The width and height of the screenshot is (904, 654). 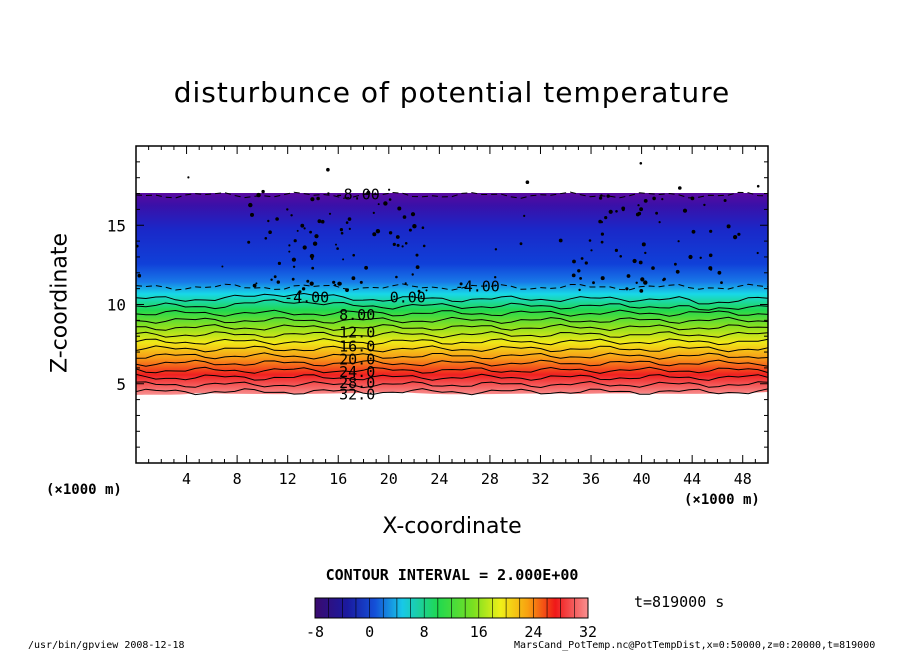 What do you see at coordinates (288, 479) in the screenshot?
I see `x-tick-label: 12` at bounding box center [288, 479].